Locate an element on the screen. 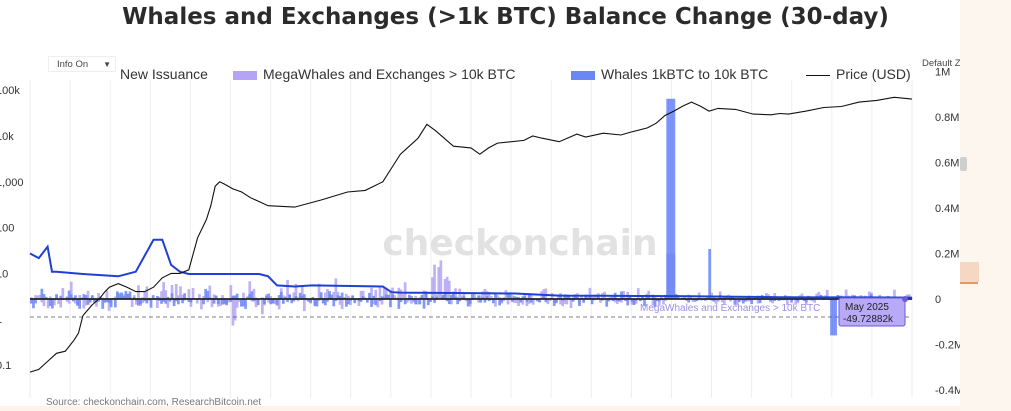  tooltip-box is located at coordinates (872, 312).